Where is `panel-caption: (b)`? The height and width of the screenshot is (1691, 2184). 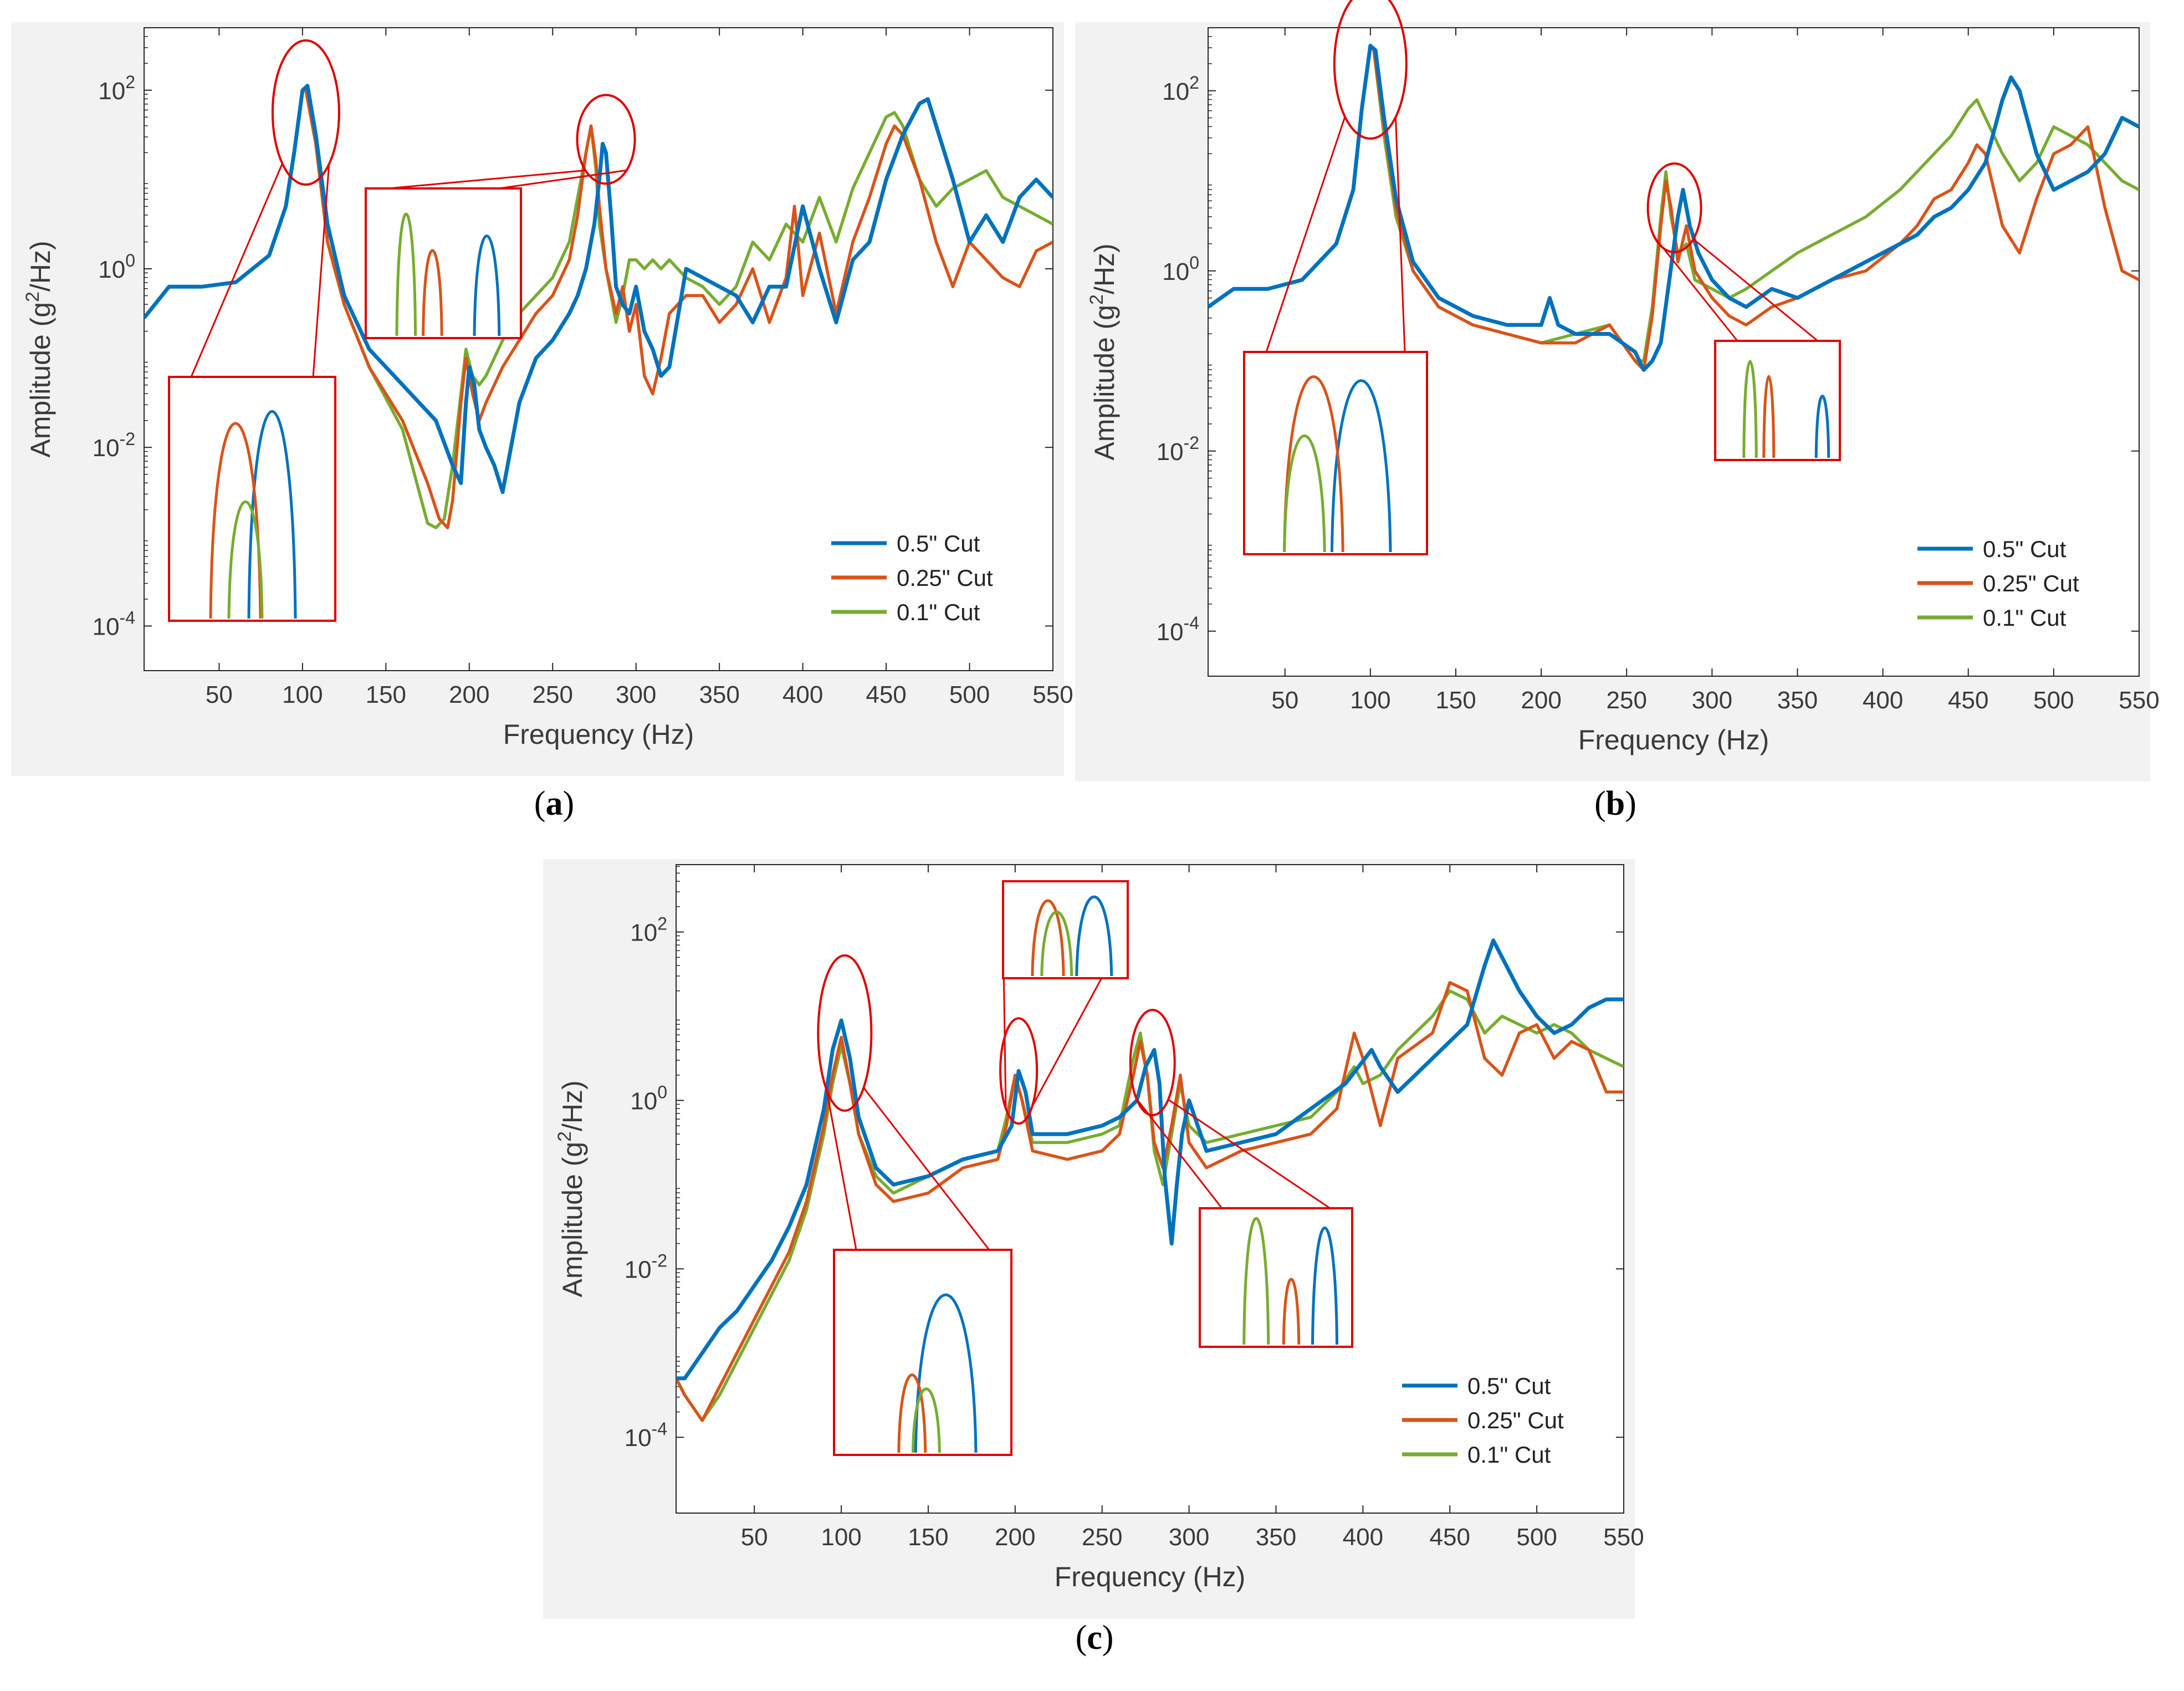
panel-caption: (b) is located at coordinates (1615, 803).